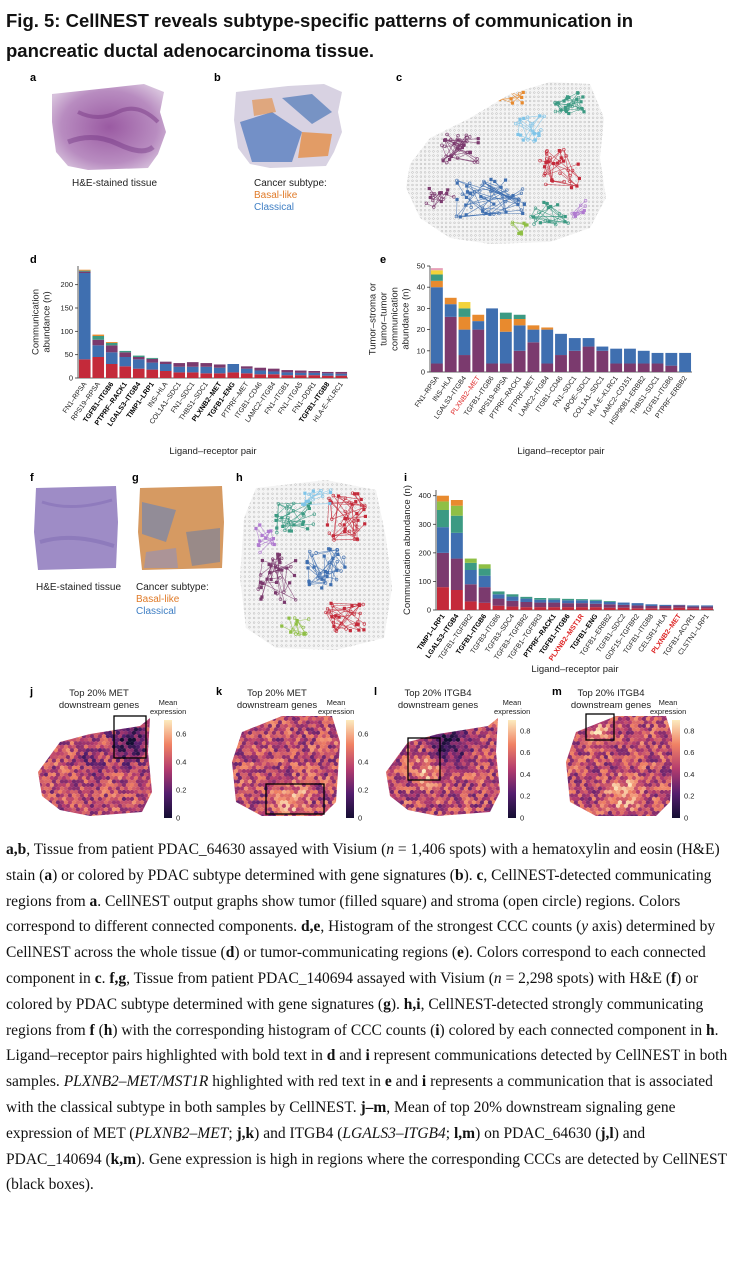  What do you see at coordinates (79, 587) in the screenshot?
I see `panel-f-caption: H&E-stained tissue` at bounding box center [79, 587].